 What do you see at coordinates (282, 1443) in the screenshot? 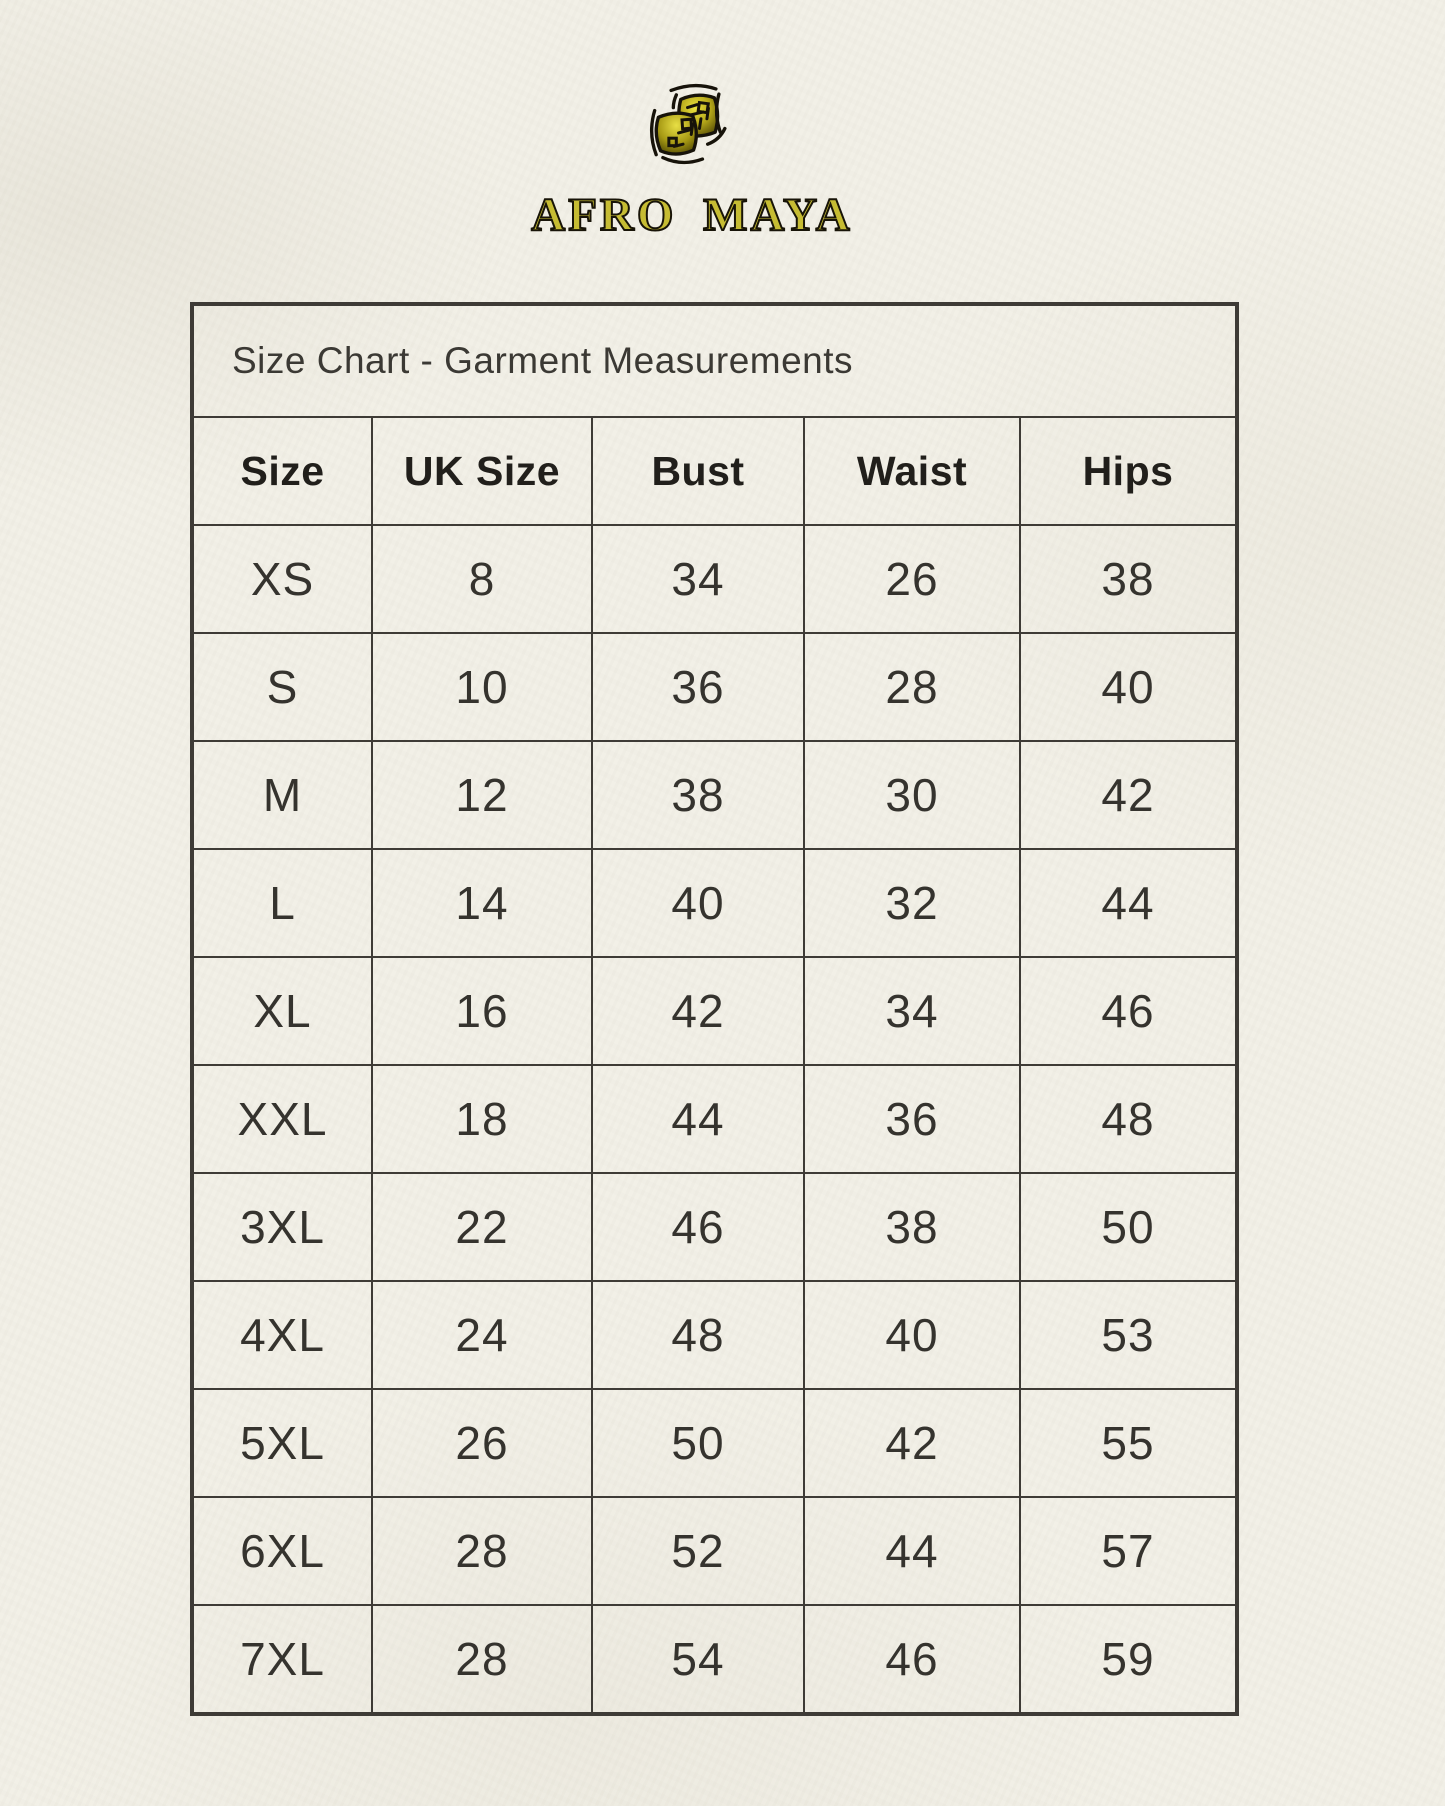
I see `size-label-cell: 5XL` at bounding box center [282, 1443].